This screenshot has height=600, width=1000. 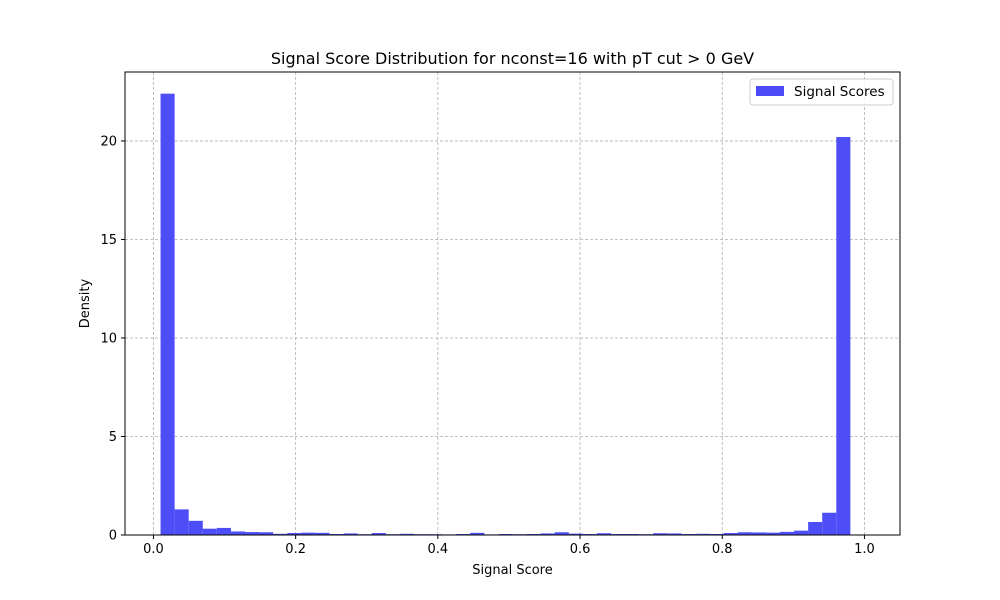 What do you see at coordinates (512, 570) in the screenshot?
I see `x-axis-label: Signal Score` at bounding box center [512, 570].